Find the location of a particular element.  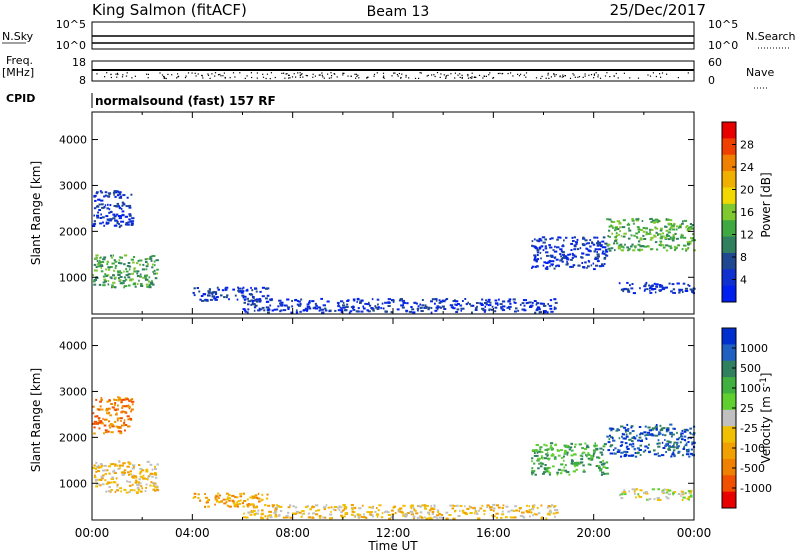

colorbar-segment is located at coordinates (729, 418).